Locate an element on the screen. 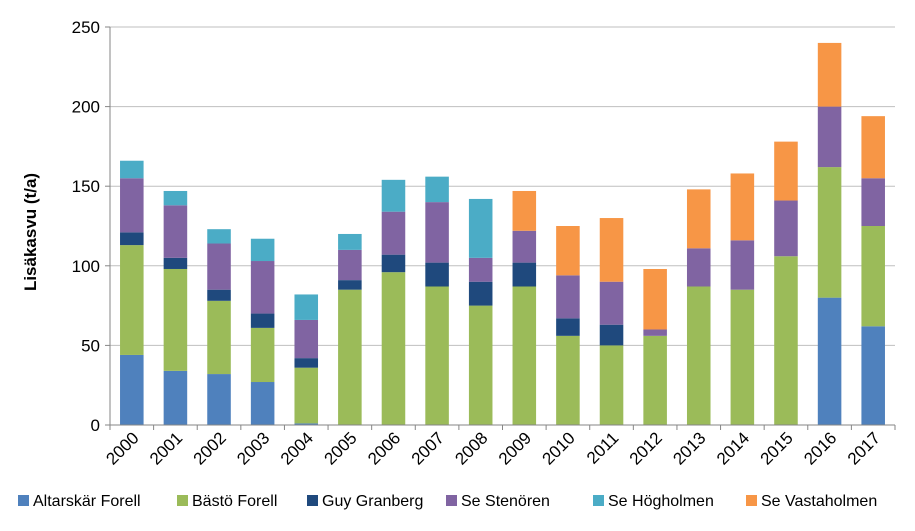 The width and height of the screenshot is (915, 531). x-tick-label: 2006 is located at coordinates (384, 448).